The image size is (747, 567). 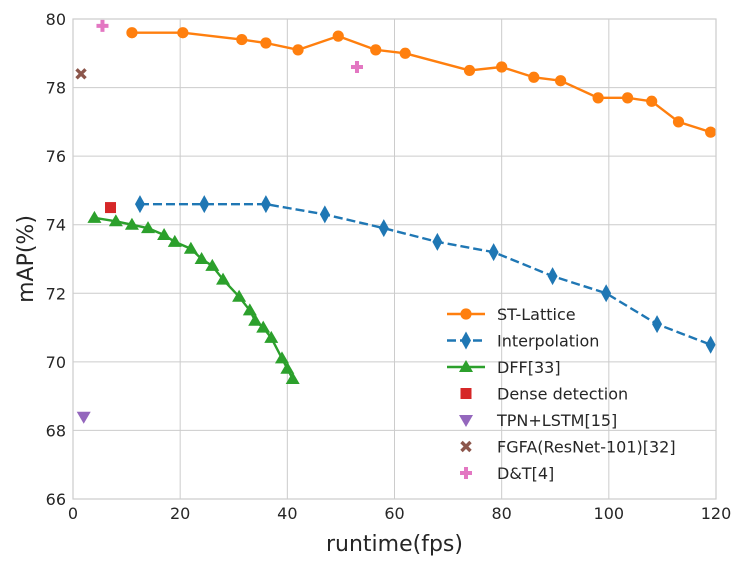 What do you see at coordinates (466, 314) in the screenshot?
I see `legend-marker-st-lattice` at bounding box center [466, 314].